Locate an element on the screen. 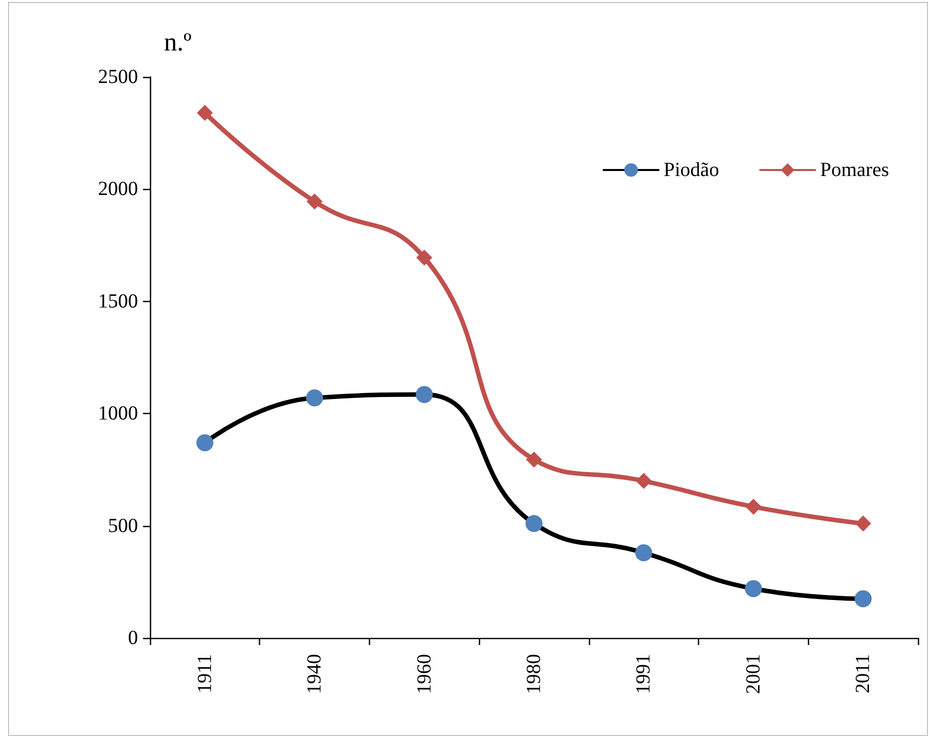 The image size is (934, 749). y-tick-label: 1000 is located at coordinates (118, 413).